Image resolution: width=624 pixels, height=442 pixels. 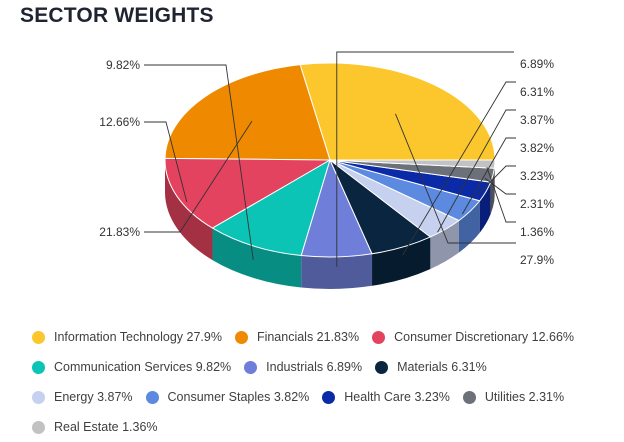 What do you see at coordinates (485, 207) in the screenshot?
I see `pie-side-health-care` at bounding box center [485, 207].